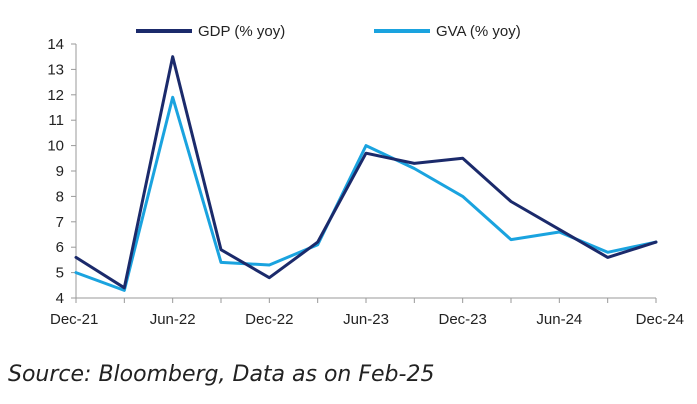  Describe the element at coordinates (478, 31) in the screenshot. I see `legend-label-gva: GVA (% yoy)` at that location.